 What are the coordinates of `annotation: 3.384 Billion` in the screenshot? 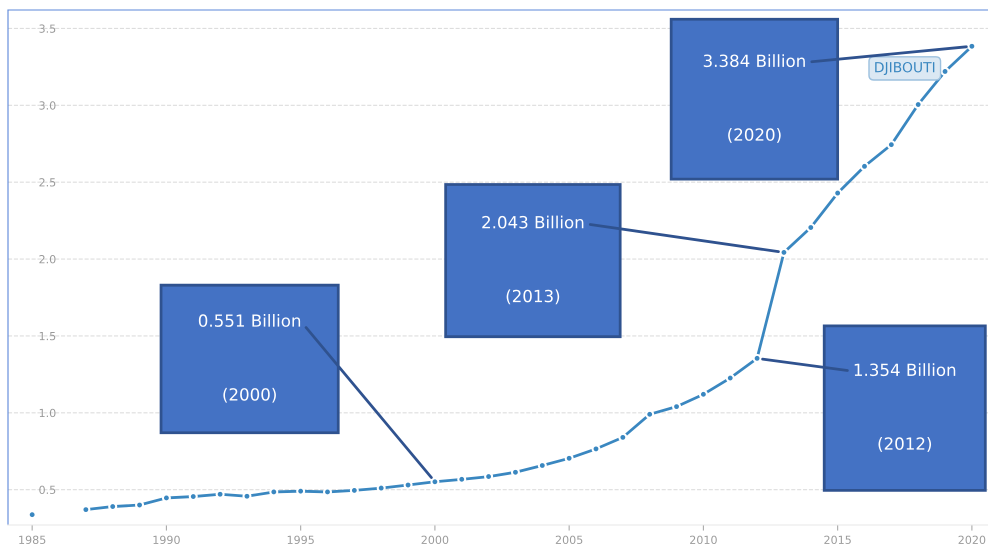 It's located at (754, 61).